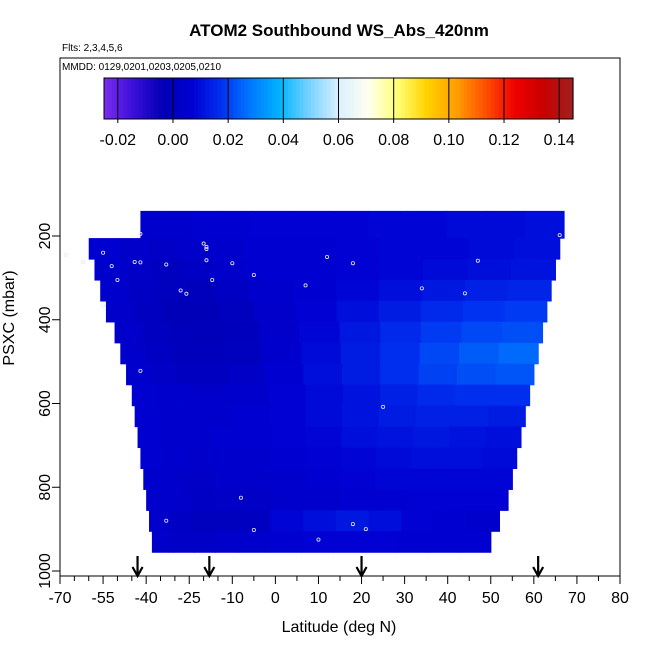 The height and width of the screenshot is (650, 650). What do you see at coordinates (339, 30) in the screenshot?
I see `chart-title: ATOM2 Southbound WS_Abs_420nm` at bounding box center [339, 30].